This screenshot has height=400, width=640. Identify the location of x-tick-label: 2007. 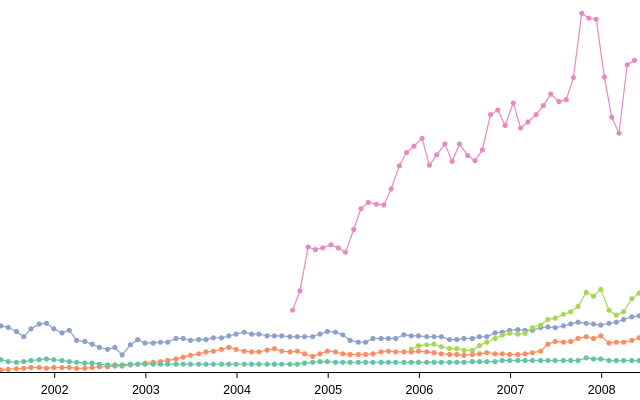
(511, 390).